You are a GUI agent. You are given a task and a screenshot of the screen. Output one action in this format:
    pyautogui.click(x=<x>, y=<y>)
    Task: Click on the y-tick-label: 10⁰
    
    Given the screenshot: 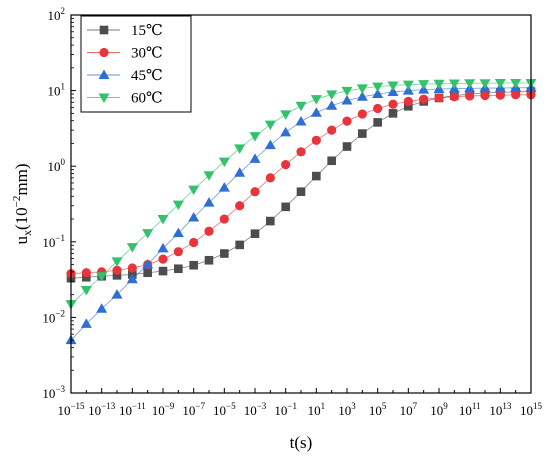 What is the action you would take?
    pyautogui.click(x=57, y=165)
    